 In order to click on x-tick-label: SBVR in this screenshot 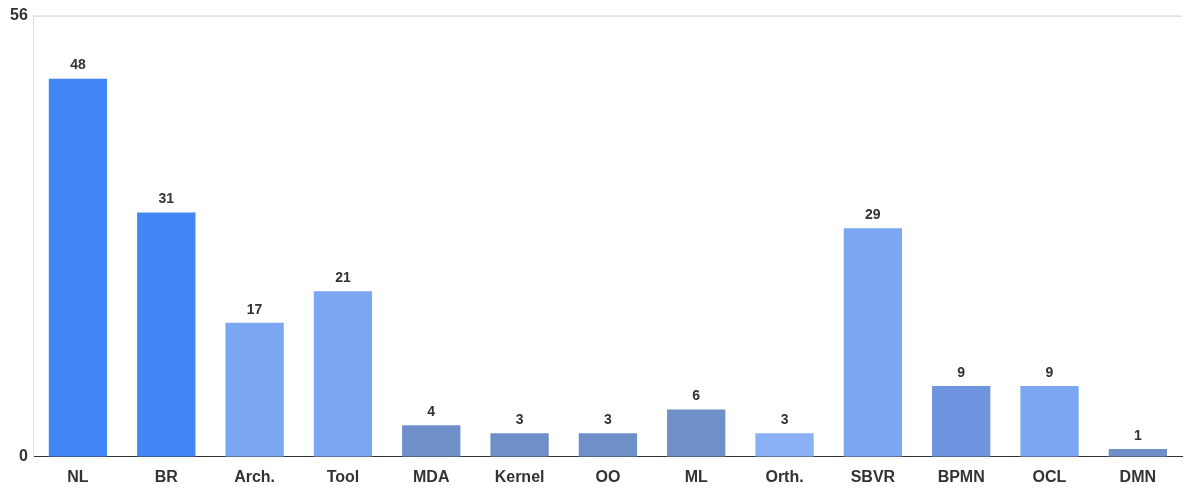, I will do `click(873, 476)`.